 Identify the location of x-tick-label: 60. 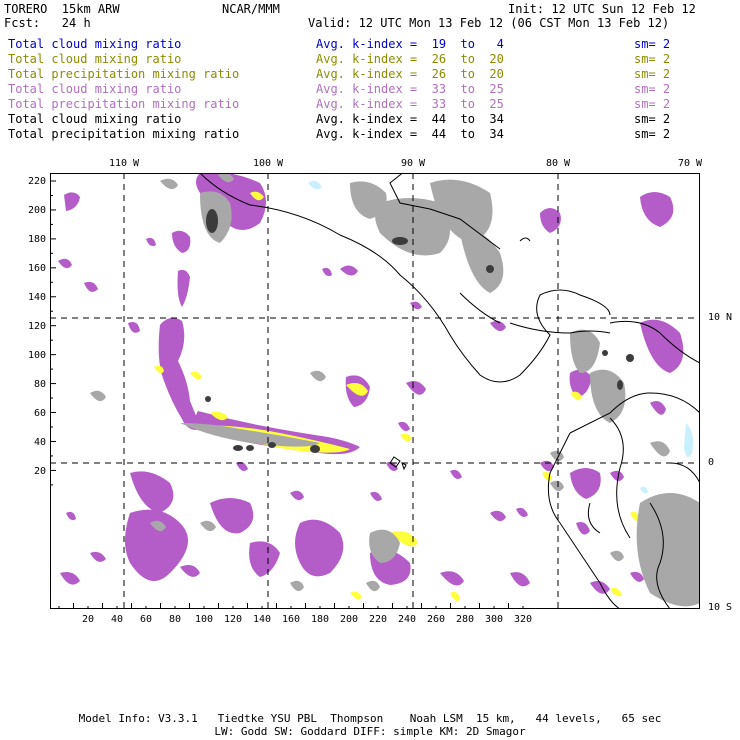
(146, 619).